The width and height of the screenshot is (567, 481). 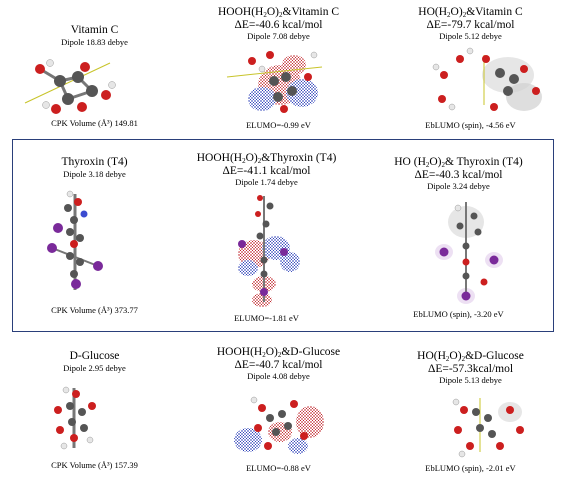 I want to click on energy-label: ΔE=-79.7 kcal/mol, so click(x=470, y=25).